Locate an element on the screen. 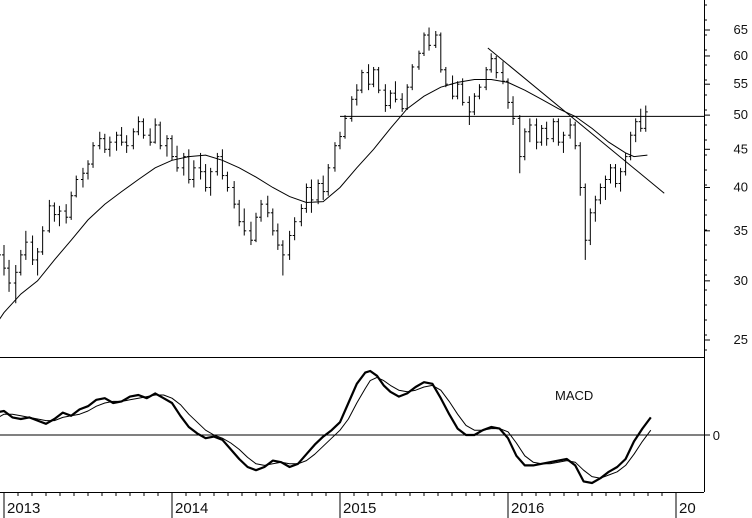 This screenshot has height=518, width=752. price-tick-label: 40 is located at coordinates (741, 187).